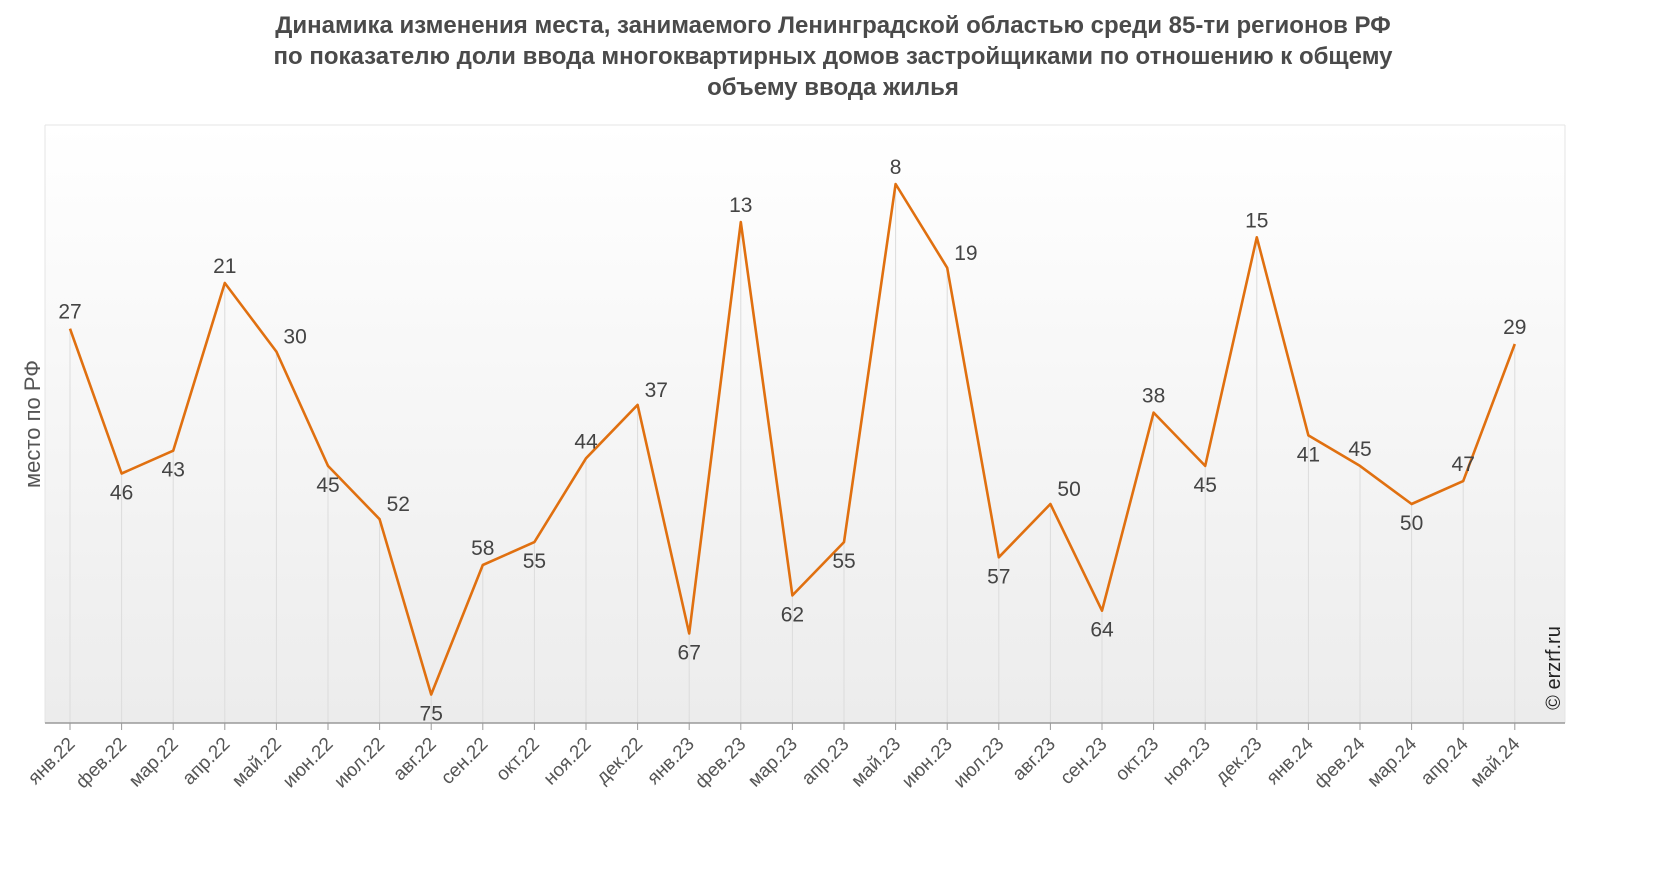 This screenshot has width=1666, height=872. Describe the element at coordinates (1463, 464) in the screenshot. I see `data-label: 47` at that location.